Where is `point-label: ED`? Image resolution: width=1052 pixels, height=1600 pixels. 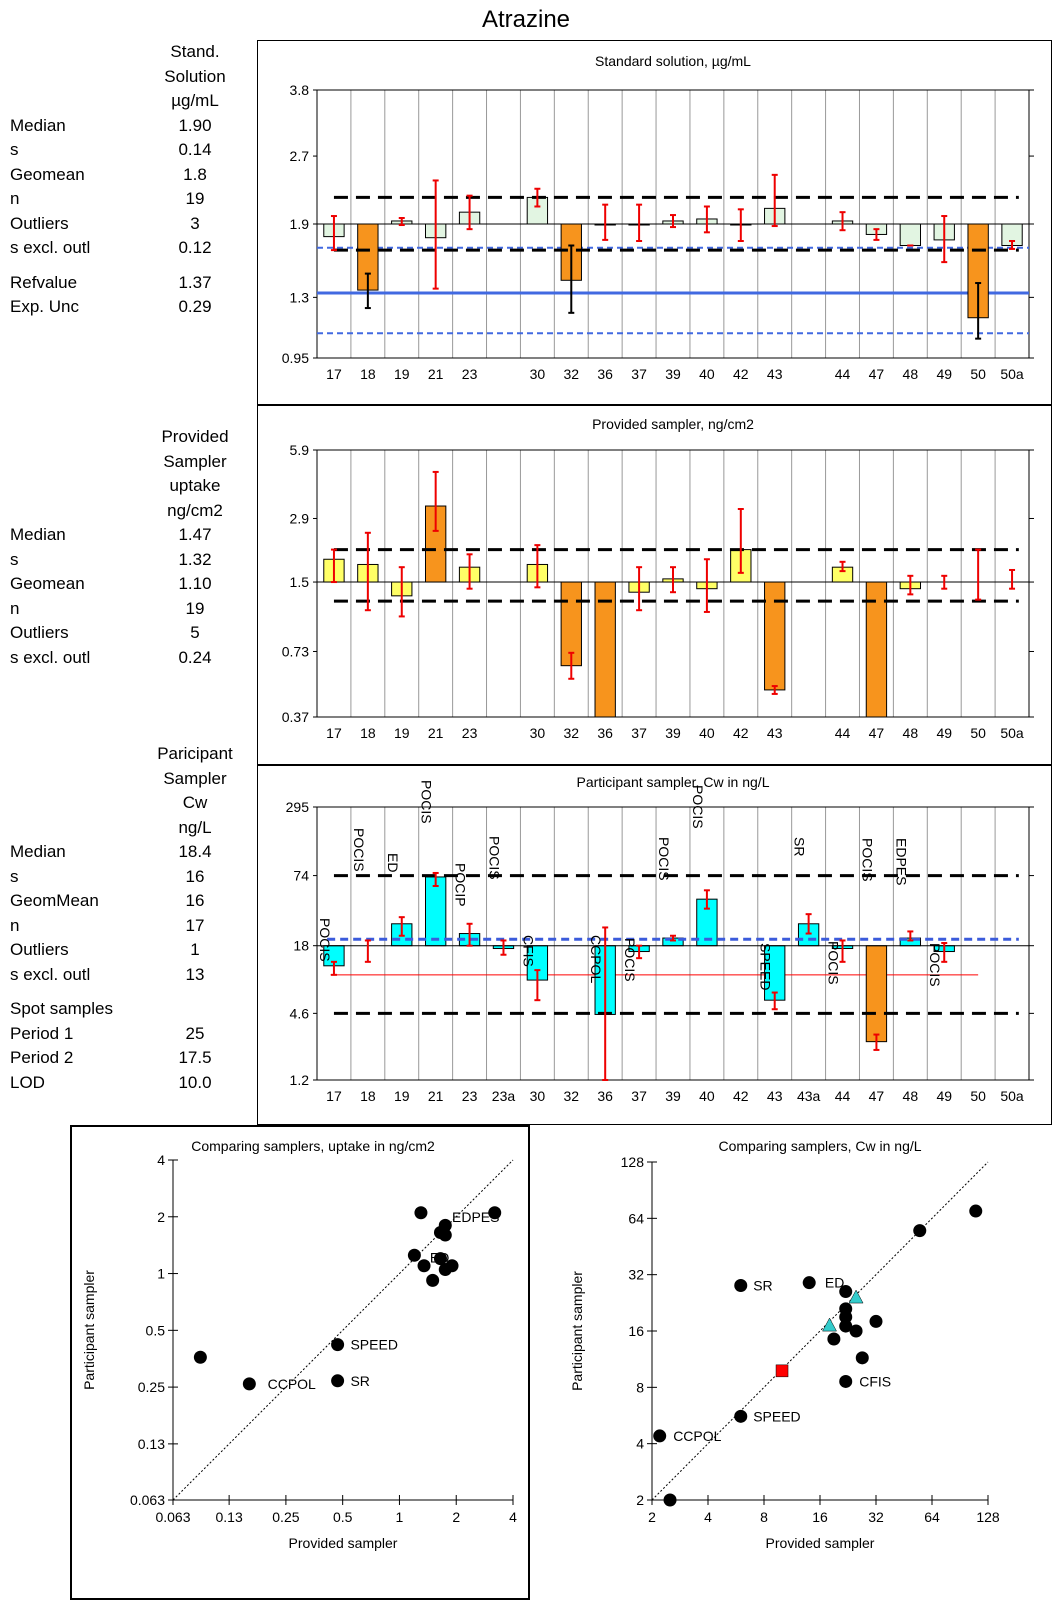 point-label: ED is located at coordinates (439, 1257).